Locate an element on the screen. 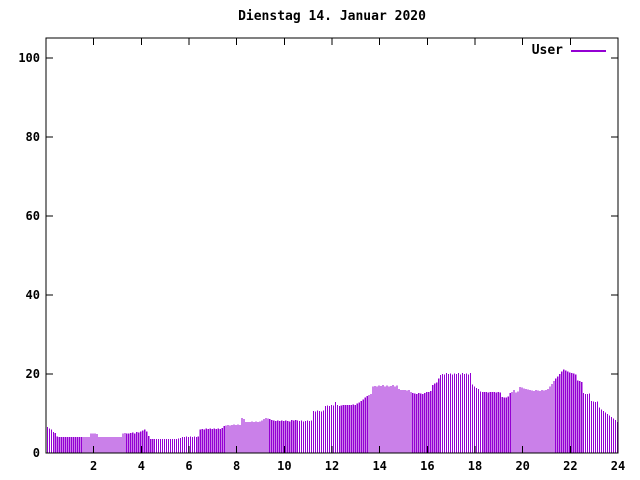  legend: User is located at coordinates (569, 50).